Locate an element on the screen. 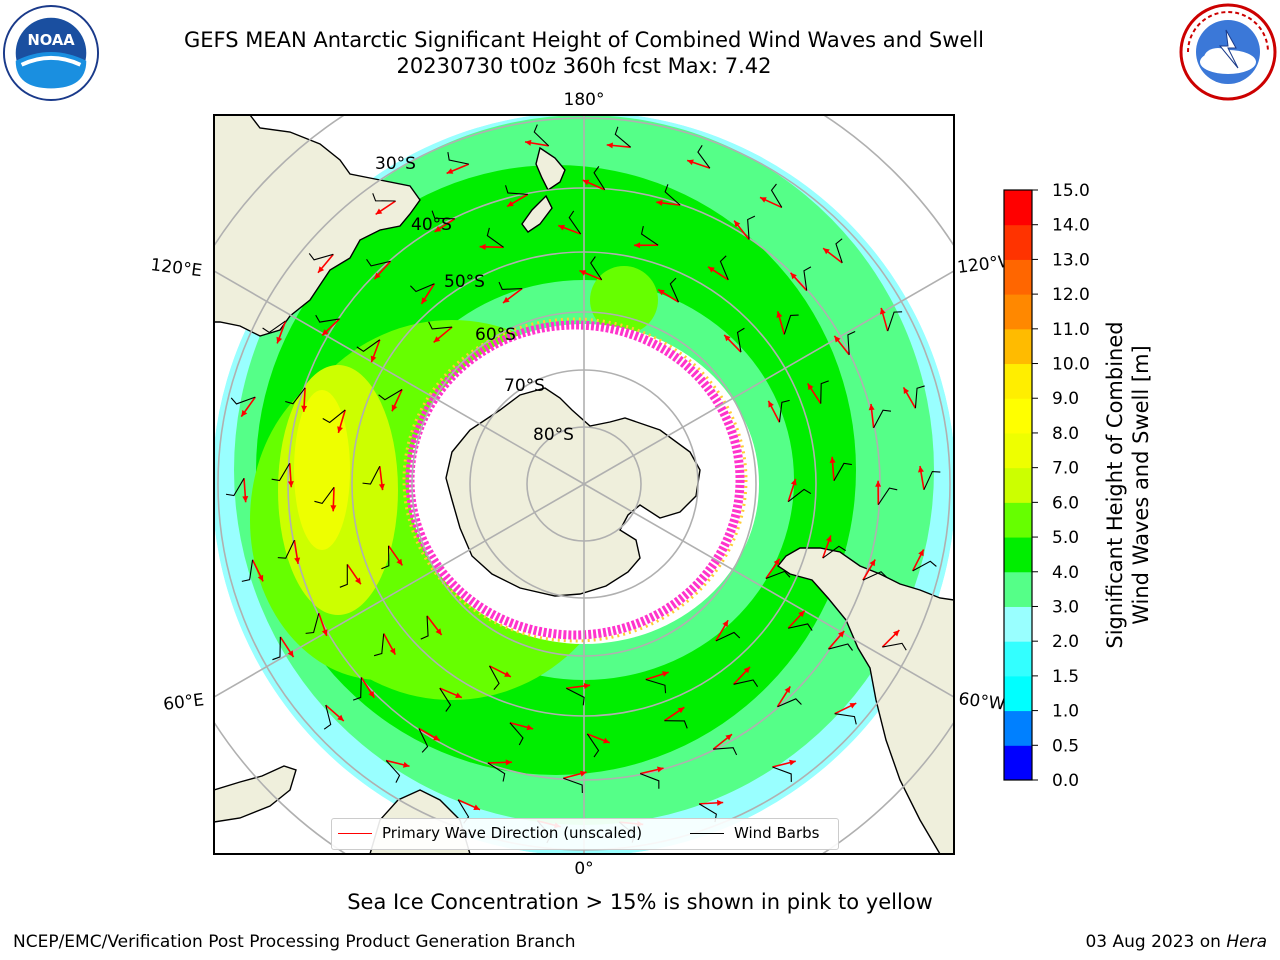 This screenshot has height=960, width=1280. sea-ice-edge is located at coordinates (575, 480).